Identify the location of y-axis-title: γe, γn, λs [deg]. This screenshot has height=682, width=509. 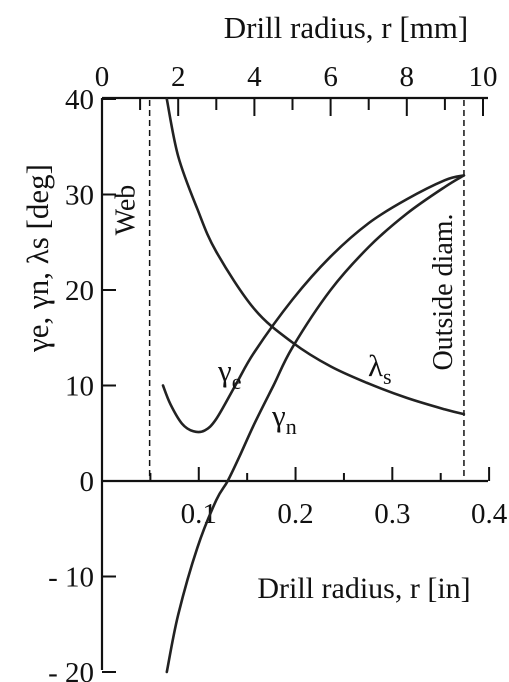
(37, 258).